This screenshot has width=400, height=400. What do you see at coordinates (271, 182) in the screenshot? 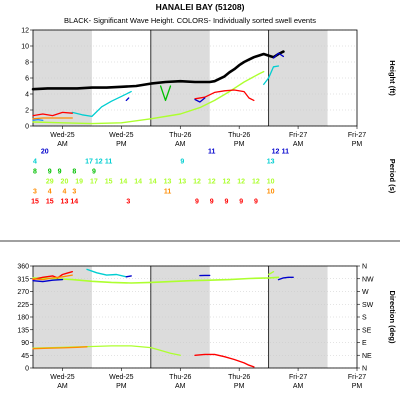
I see `period-value: 10` at bounding box center [271, 182].